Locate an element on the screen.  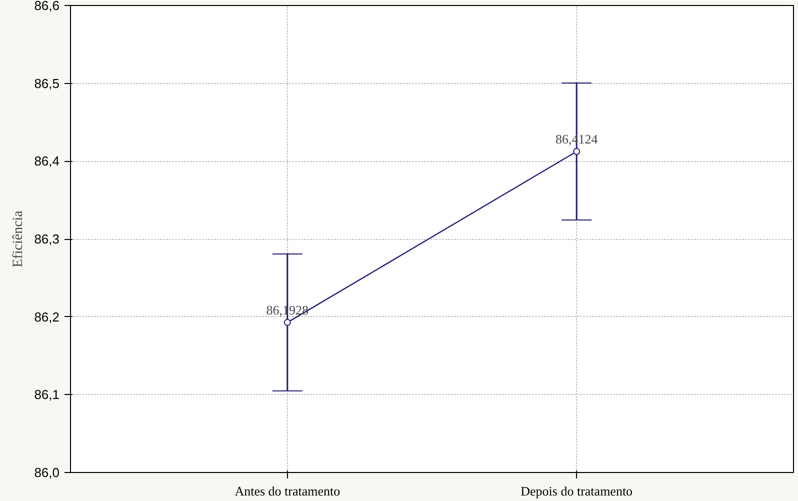
y-tick-label: 86,6 is located at coordinates (47, 6).